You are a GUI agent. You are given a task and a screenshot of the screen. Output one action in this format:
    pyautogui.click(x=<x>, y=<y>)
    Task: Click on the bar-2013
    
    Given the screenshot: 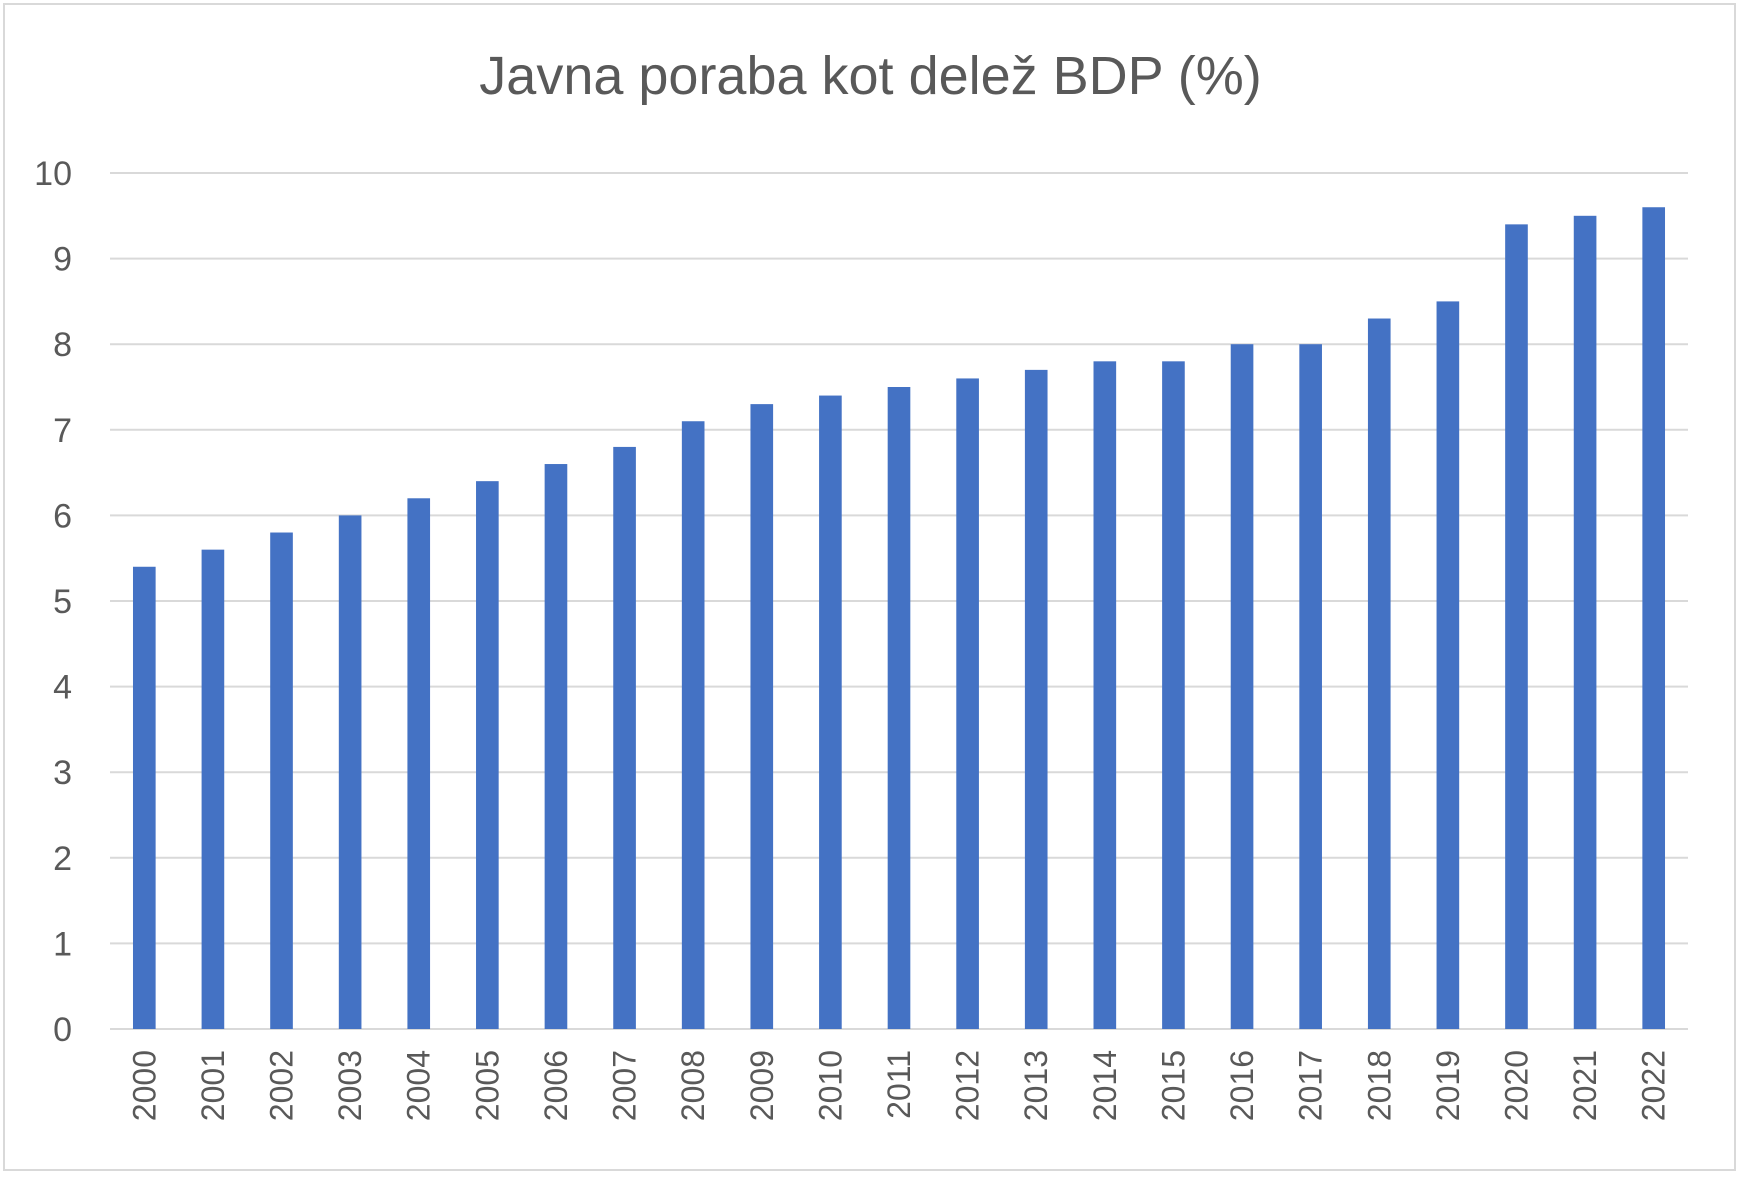 What is the action you would take?
    pyautogui.click(x=1036, y=699)
    